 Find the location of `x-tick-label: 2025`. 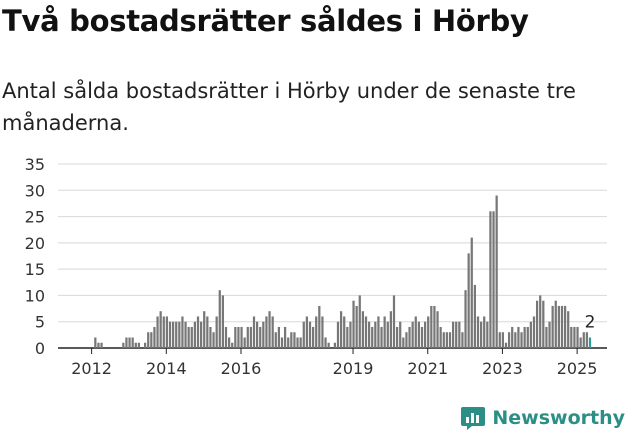

x-tick-label: 2025 is located at coordinates (577, 368).